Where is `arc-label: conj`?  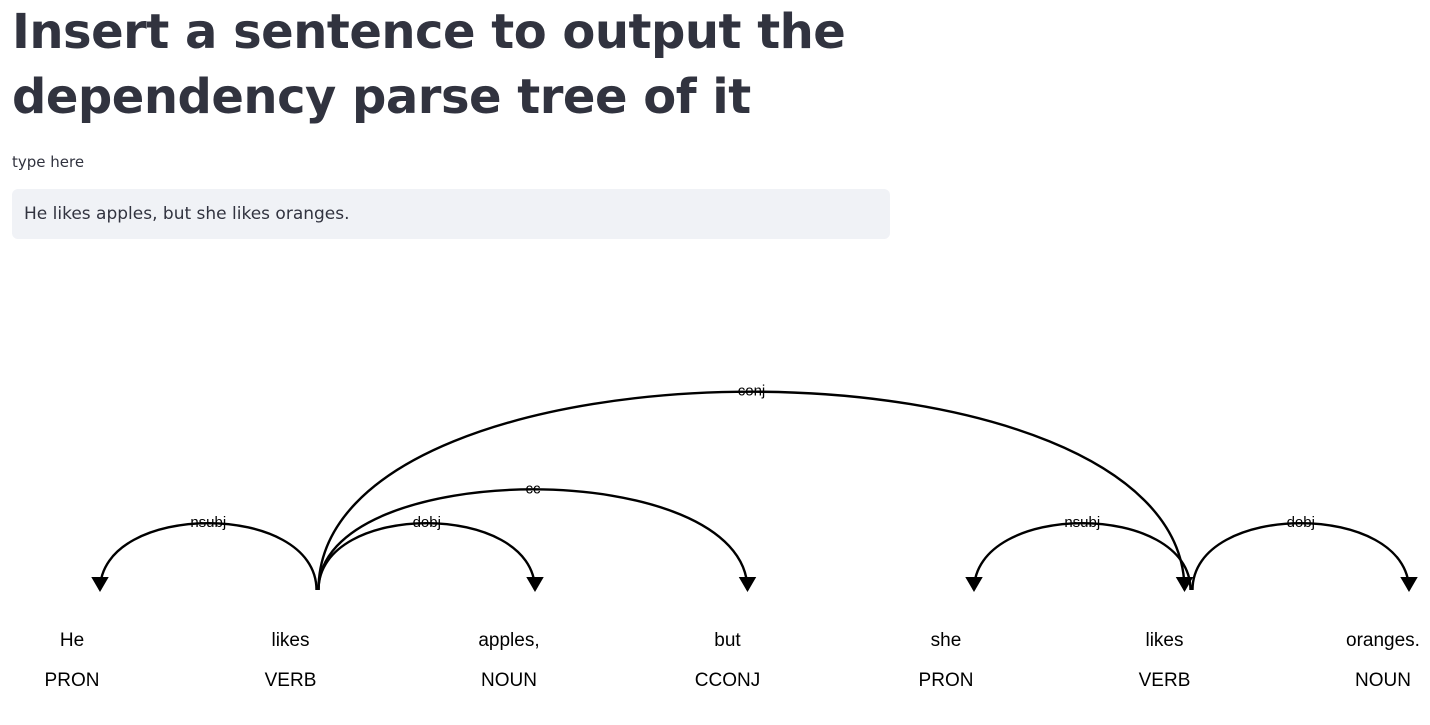
arc-label: conj is located at coordinates (752, 391).